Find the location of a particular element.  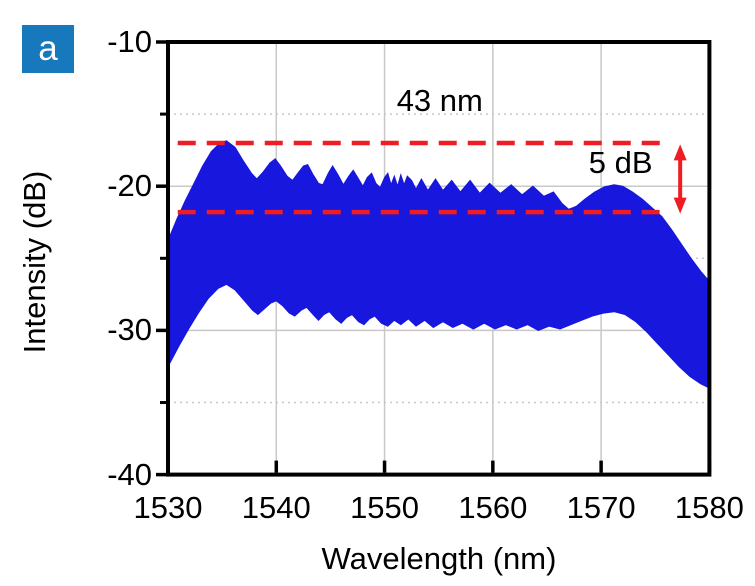

level-arrow-head-down is located at coordinates (680, 205).